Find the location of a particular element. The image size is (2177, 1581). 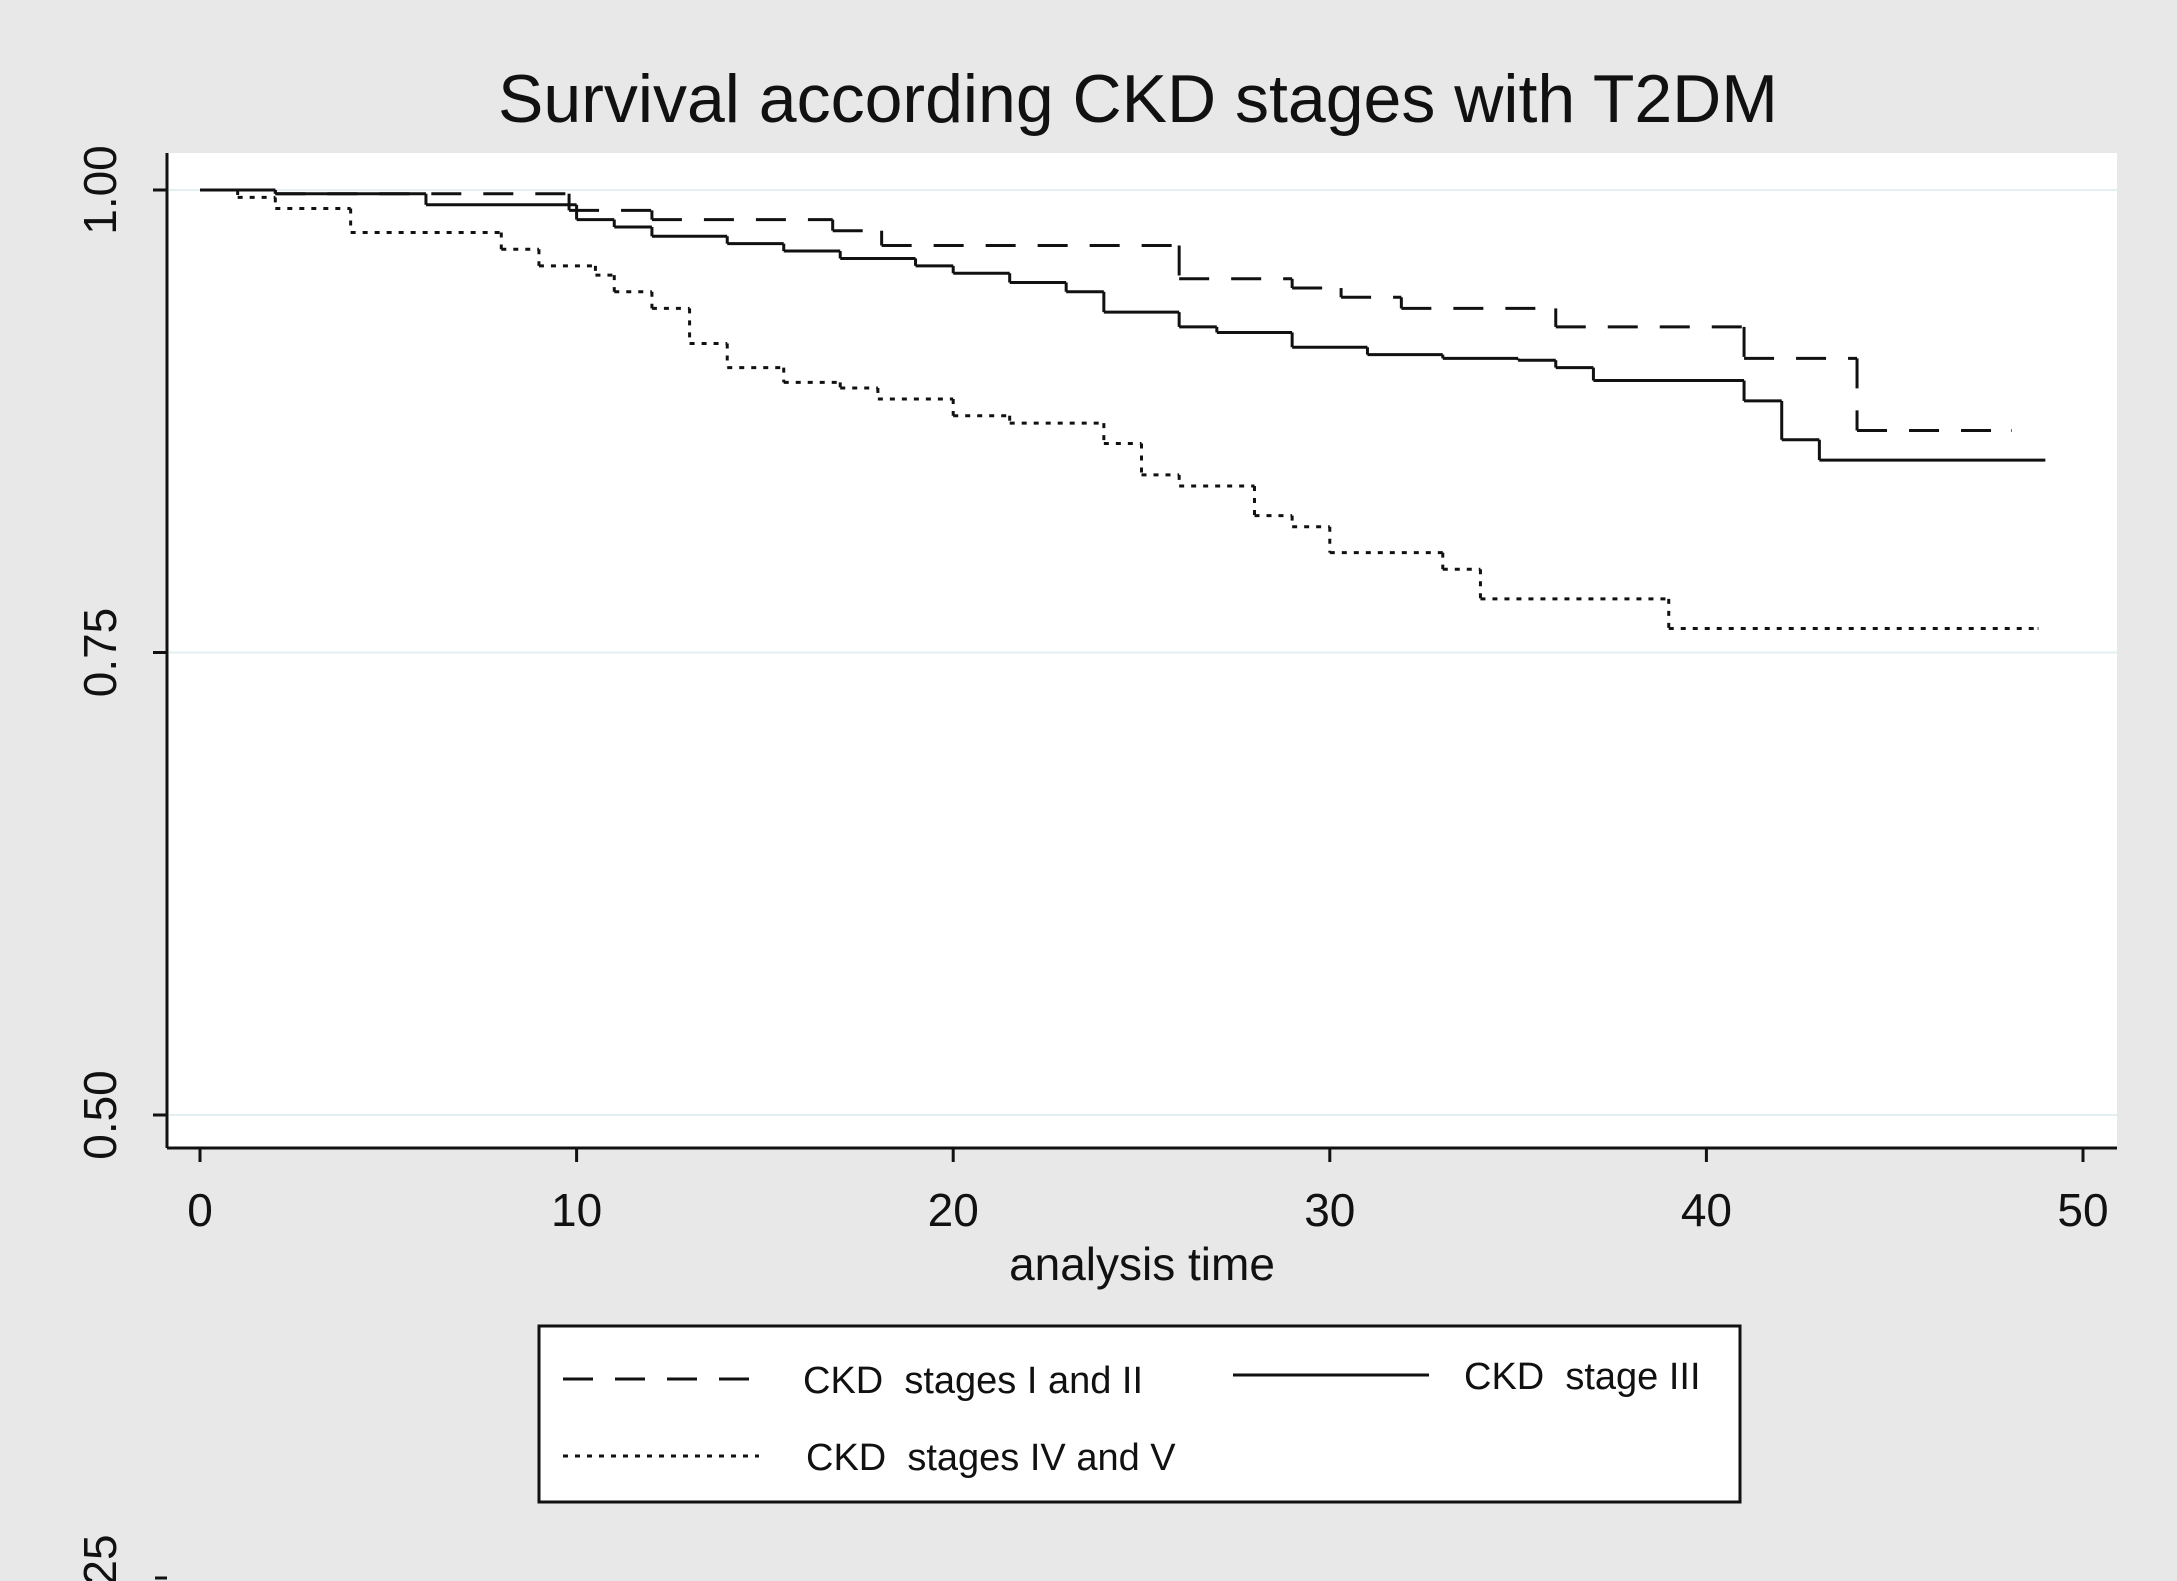

x-tick-label: 0 is located at coordinates (200, 1210).